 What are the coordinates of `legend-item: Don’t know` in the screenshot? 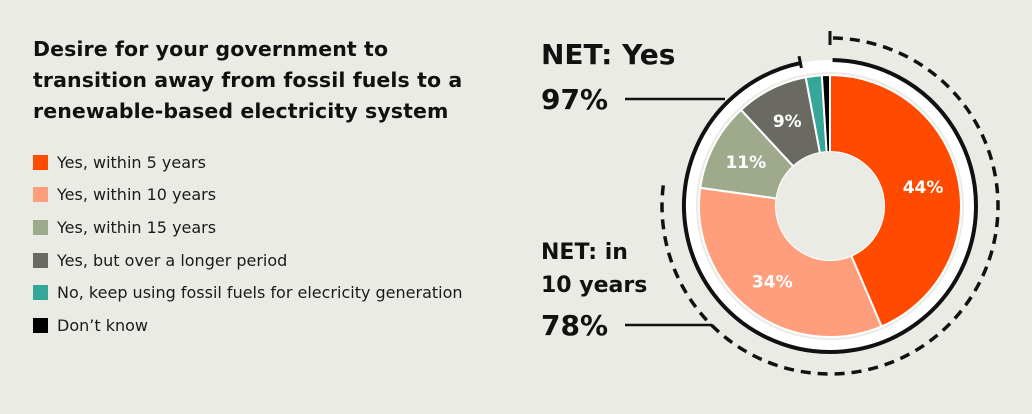 It's located at (248, 325).